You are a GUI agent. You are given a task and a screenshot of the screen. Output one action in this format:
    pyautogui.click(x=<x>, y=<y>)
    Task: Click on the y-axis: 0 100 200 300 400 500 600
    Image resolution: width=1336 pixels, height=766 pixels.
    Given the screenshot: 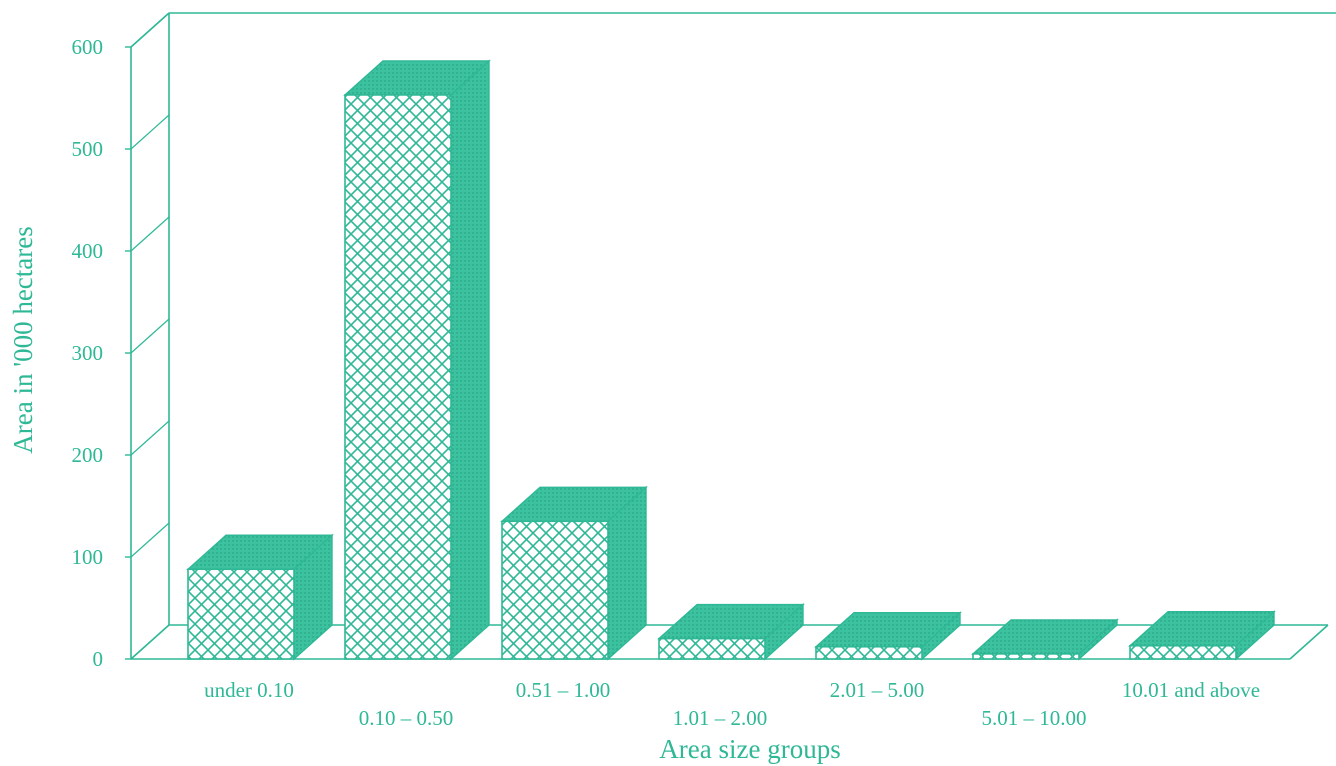 What is the action you would take?
    pyautogui.click(x=121, y=341)
    